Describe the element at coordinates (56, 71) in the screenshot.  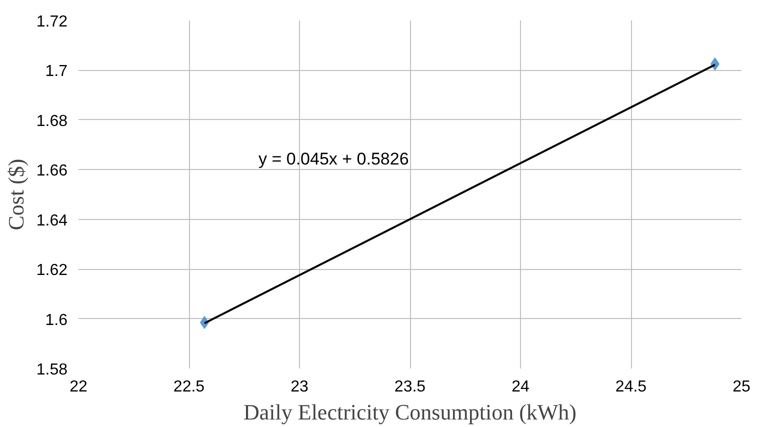
I see `y-tick-label: 1.7` at that location.